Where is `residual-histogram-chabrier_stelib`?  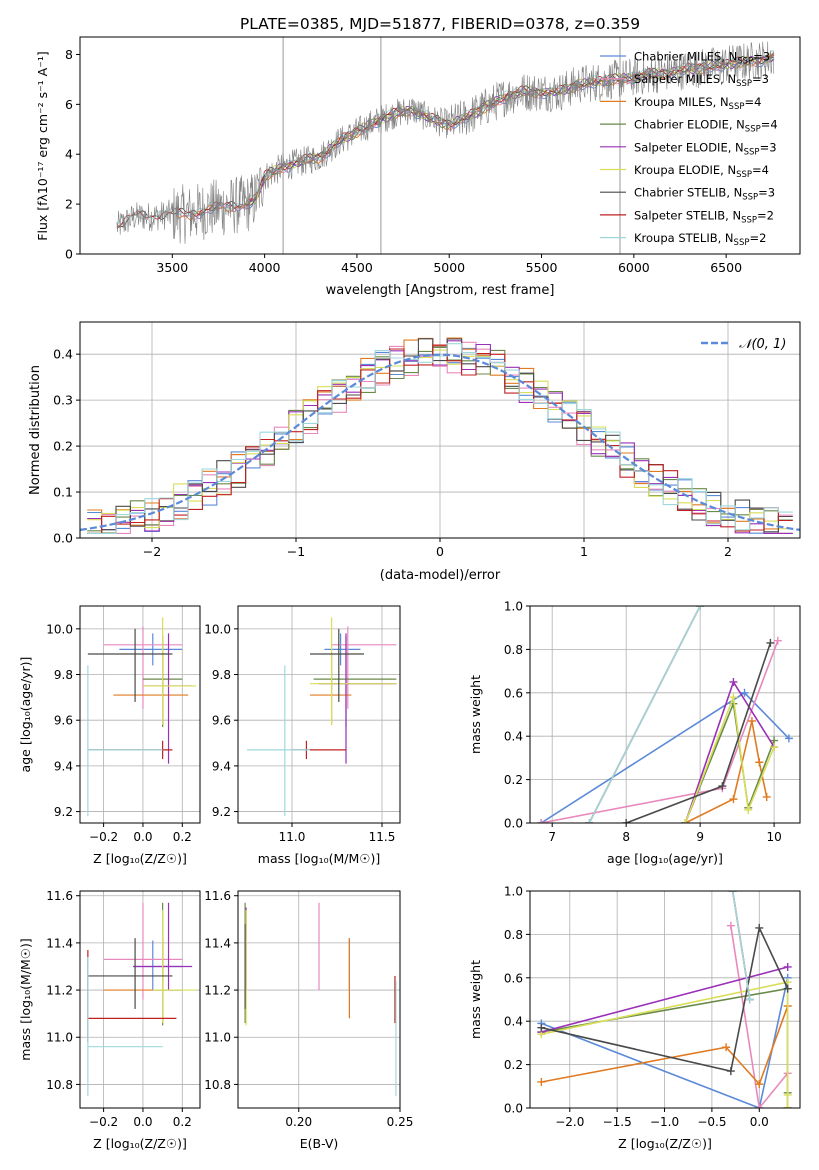 residual-histogram-chabrier_stelib is located at coordinates (440, 436).